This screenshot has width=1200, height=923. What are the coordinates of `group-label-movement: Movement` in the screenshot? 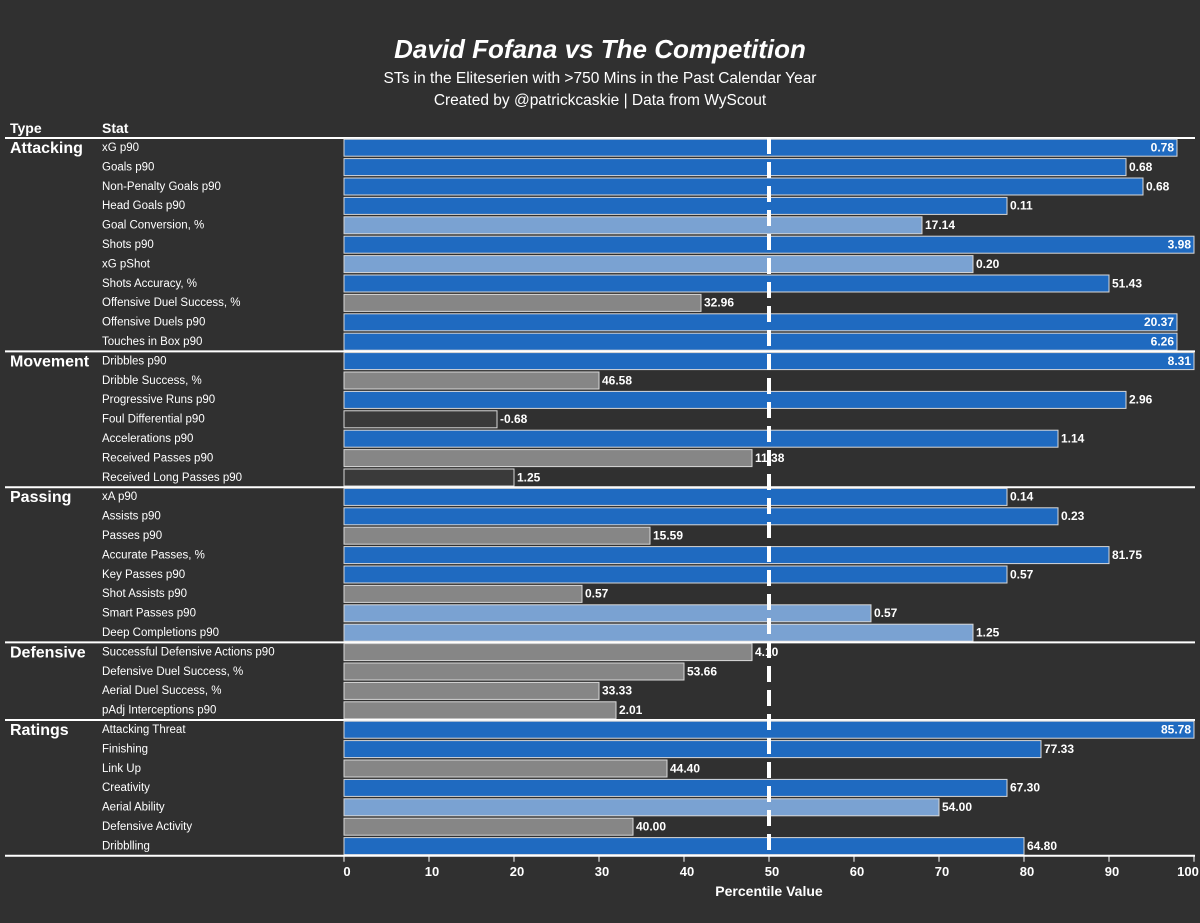 It's located at (50, 361).